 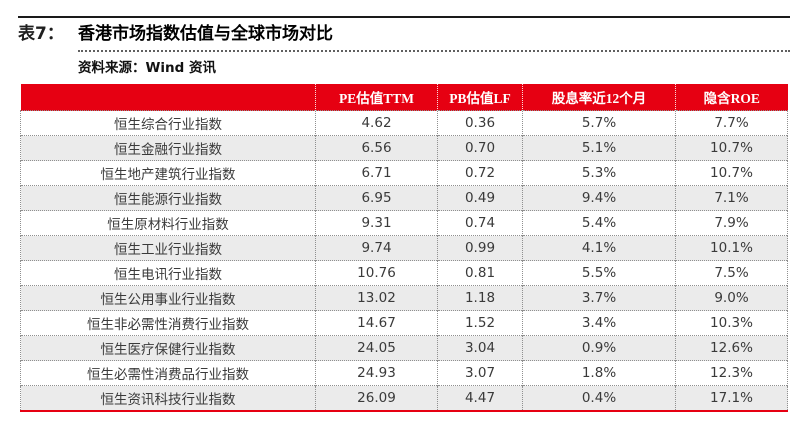 I want to click on table-head: PE估值TTM PB估值LF 股息率近12个月 隐含ROE, so click(x=404, y=97).